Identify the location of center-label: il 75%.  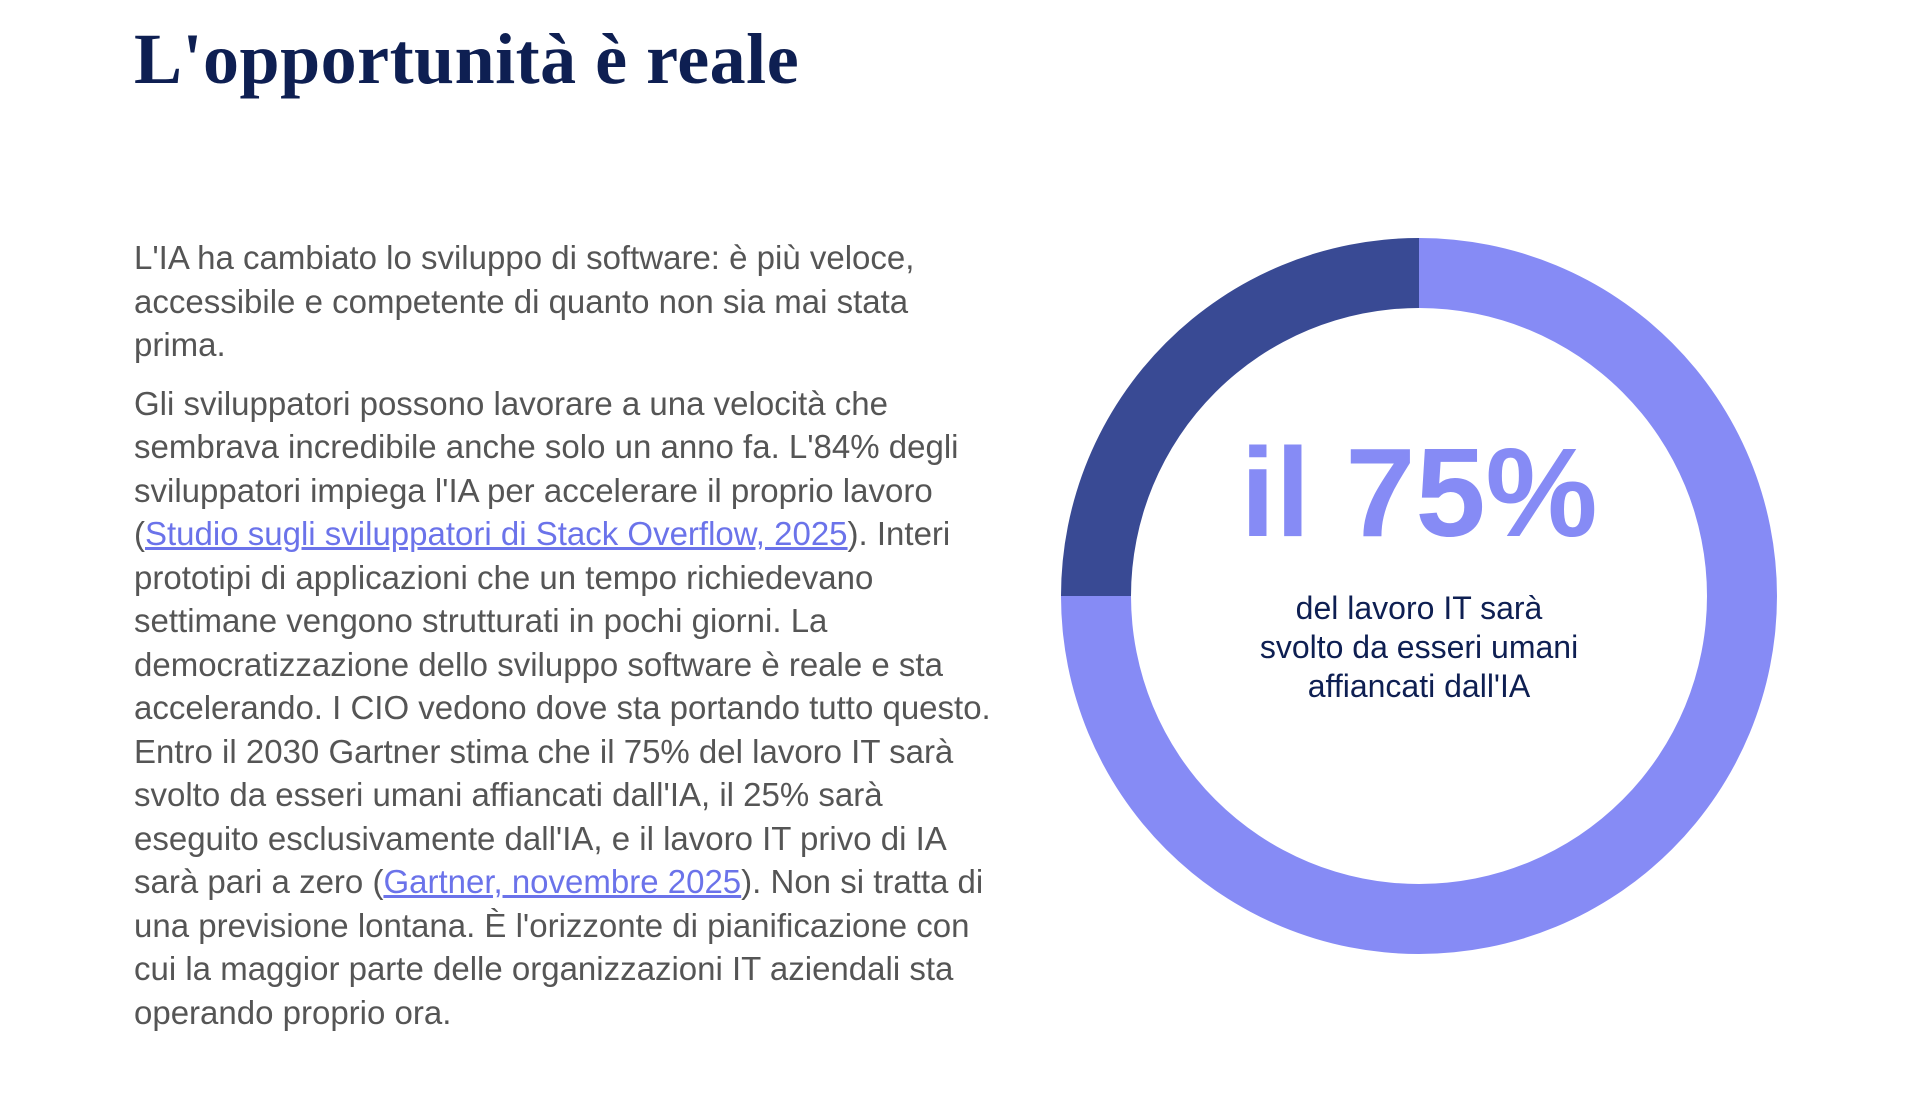
(1418, 492).